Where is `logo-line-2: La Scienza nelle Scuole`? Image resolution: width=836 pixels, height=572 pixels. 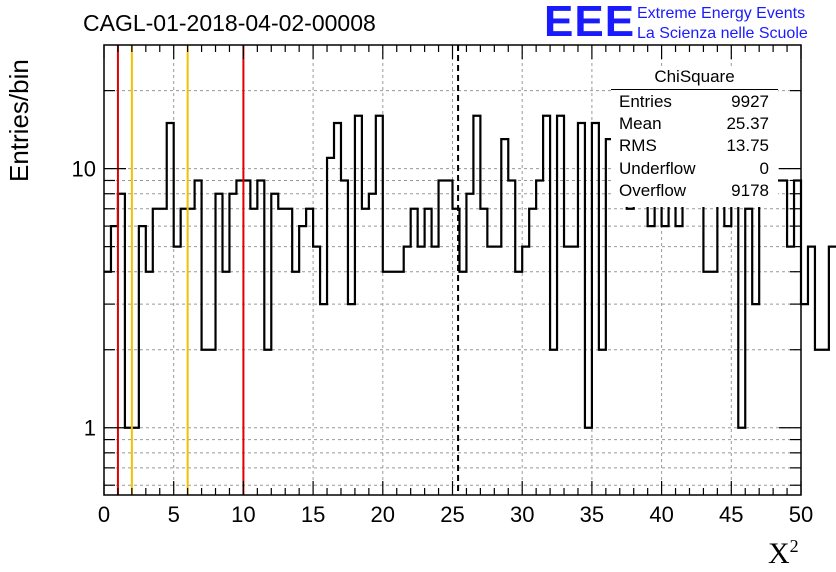
logo-line-2: La Scienza nelle Scuole is located at coordinates (722, 33).